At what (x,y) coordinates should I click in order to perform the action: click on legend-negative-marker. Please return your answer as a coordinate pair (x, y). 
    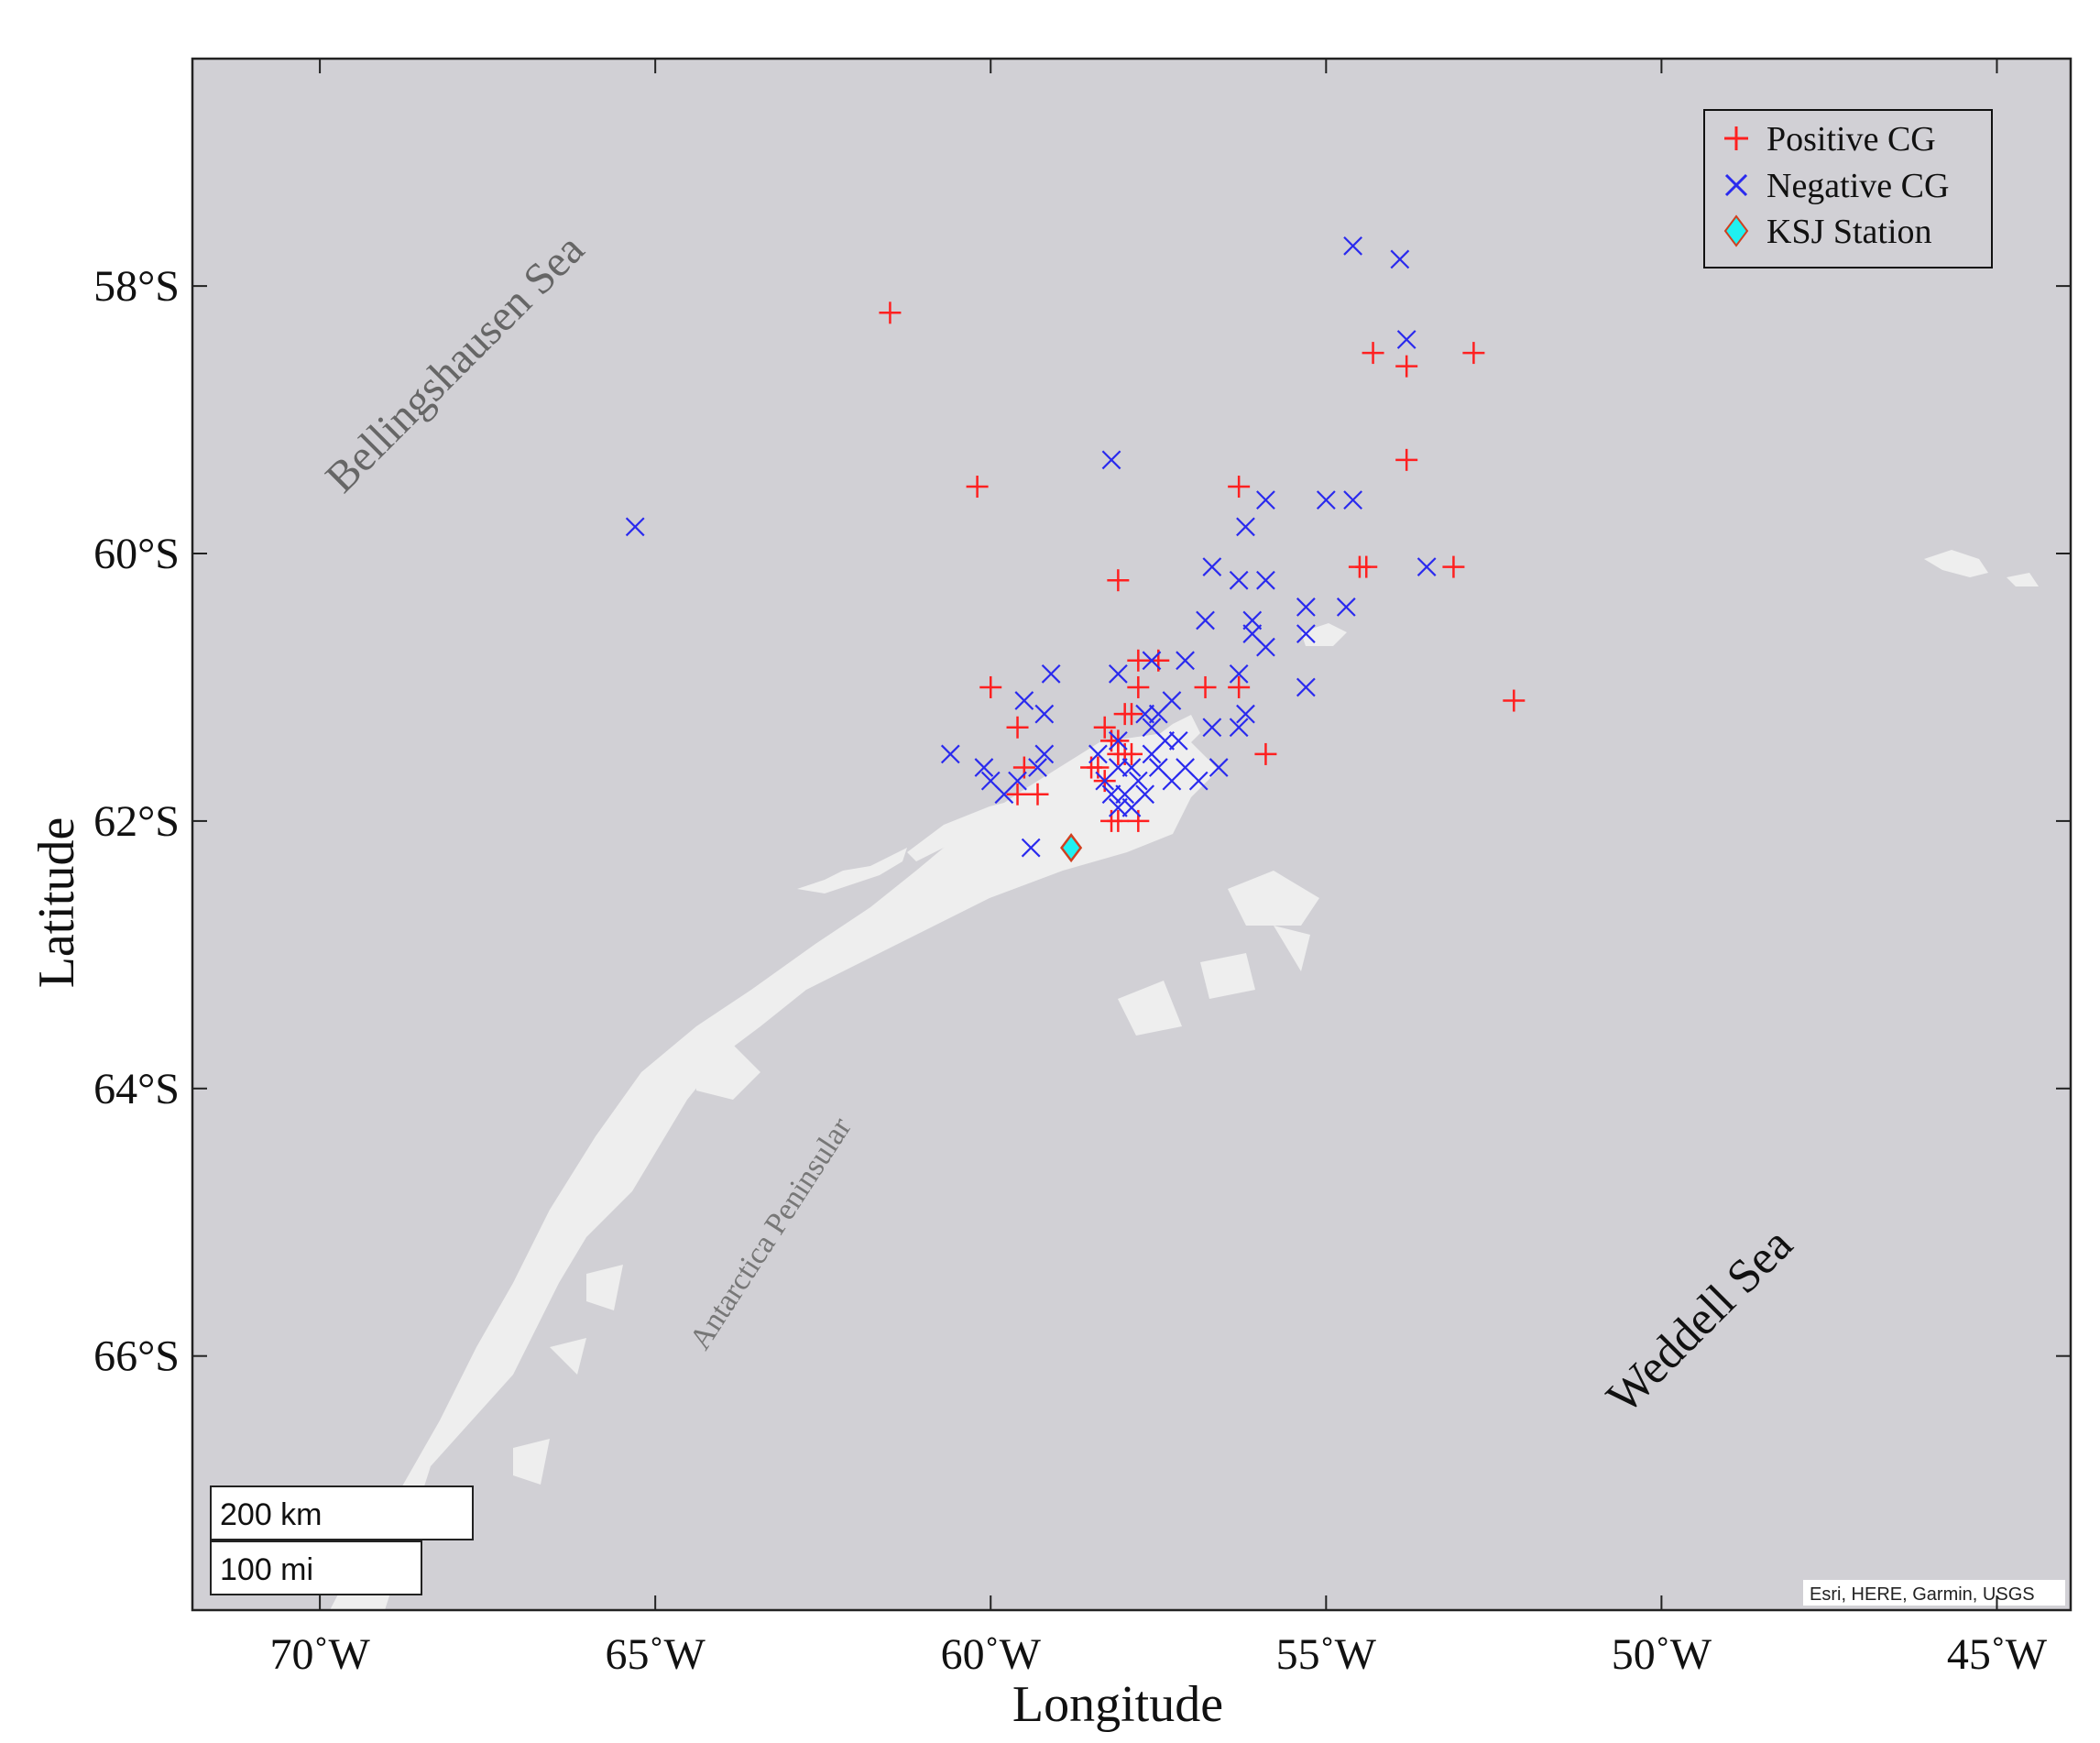
    Looking at the image, I should click on (1736, 185).